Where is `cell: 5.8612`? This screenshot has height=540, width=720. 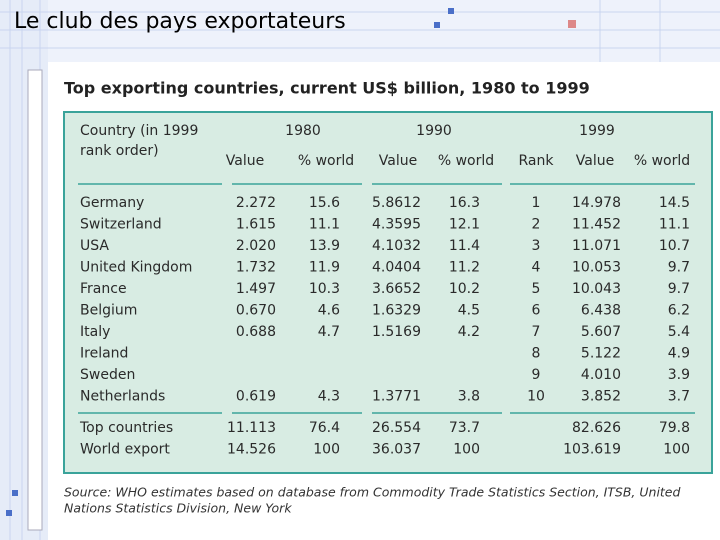 cell: 5.8612 is located at coordinates (396, 203).